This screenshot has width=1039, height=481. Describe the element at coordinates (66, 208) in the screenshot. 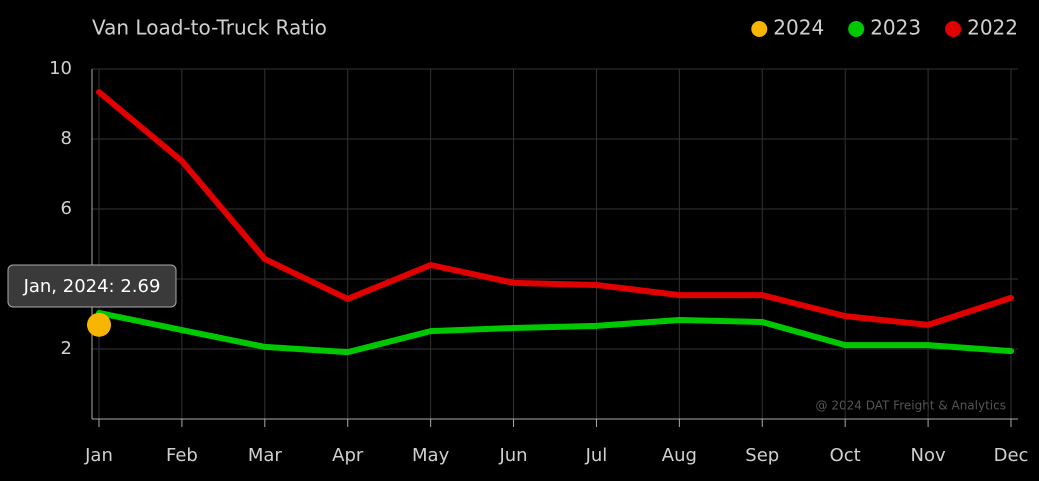

I see `y-tick-label: 6` at that location.